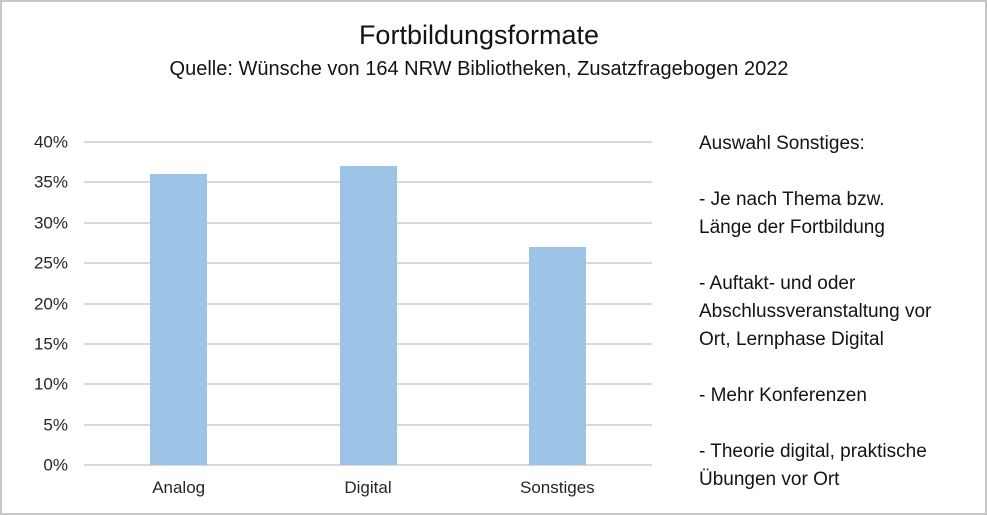 The image size is (987, 515). Describe the element at coordinates (557, 487) in the screenshot. I see `x-axis-label: Sonstiges` at that location.